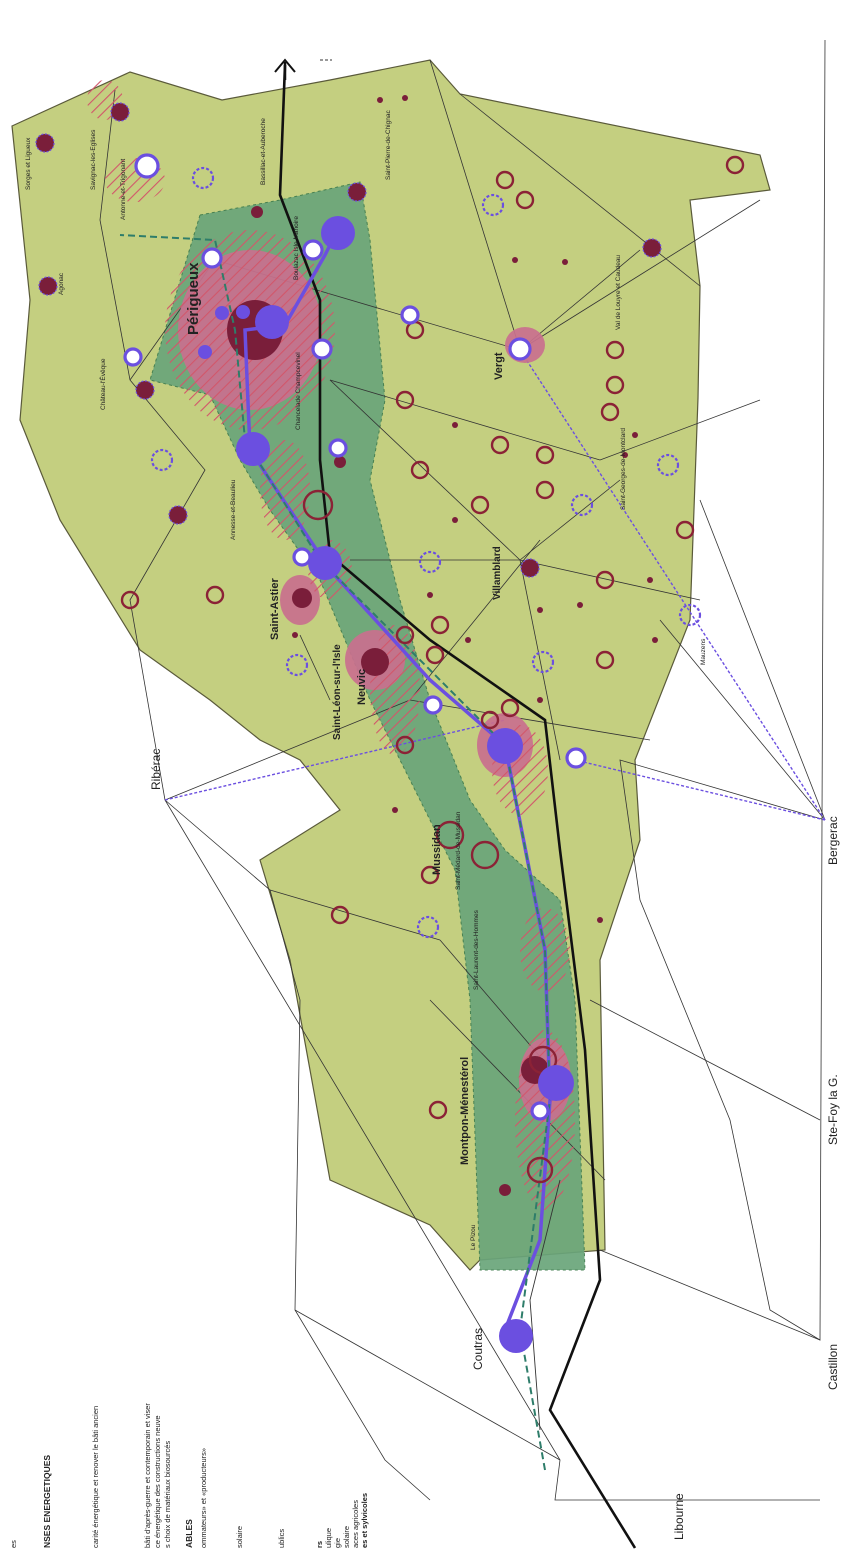 This screenshot has height=1551, width=850. Describe the element at coordinates (833, 1109) in the screenshot. I see `label-ste-foy: Ste-Foy la G.` at that location.